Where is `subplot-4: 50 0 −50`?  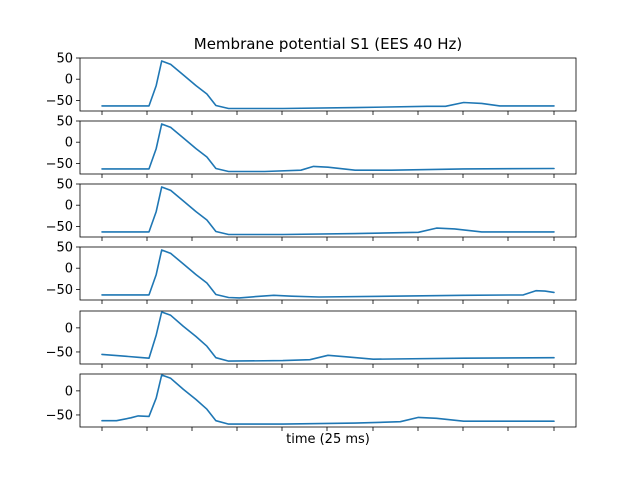 subplot-4: 50 0 −50 is located at coordinates (311, 272).